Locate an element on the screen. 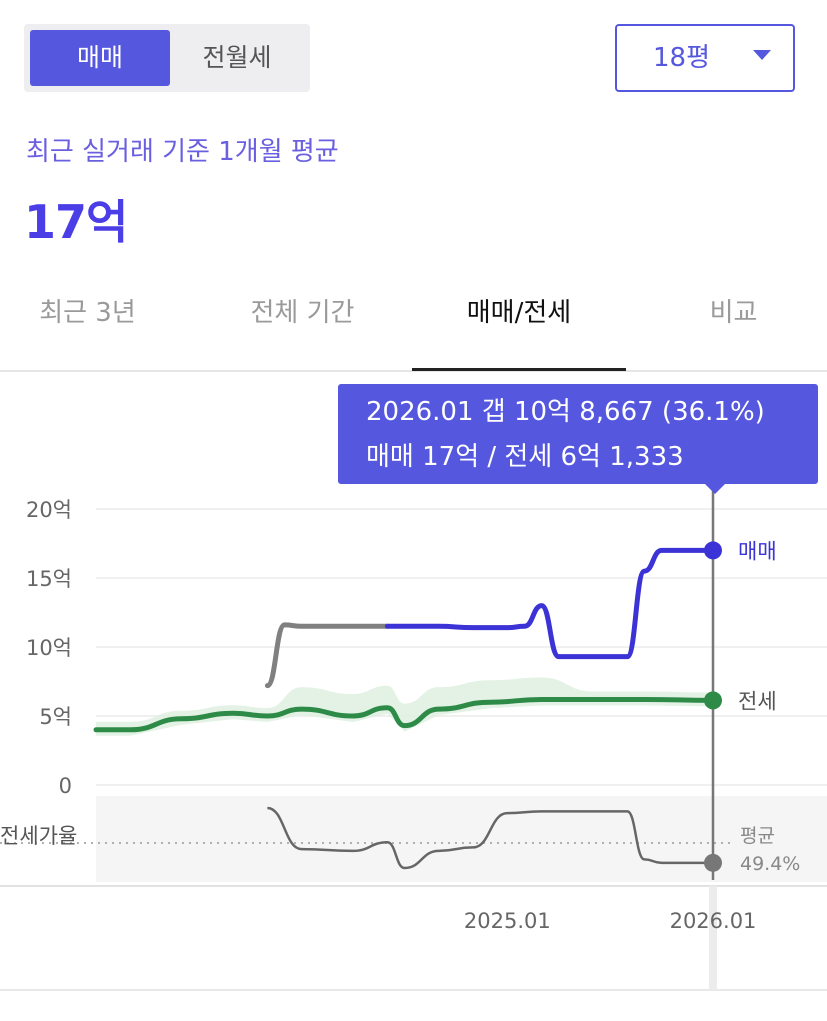 This screenshot has width=827, height=1021. ratio-endpoint is located at coordinates (713, 862).